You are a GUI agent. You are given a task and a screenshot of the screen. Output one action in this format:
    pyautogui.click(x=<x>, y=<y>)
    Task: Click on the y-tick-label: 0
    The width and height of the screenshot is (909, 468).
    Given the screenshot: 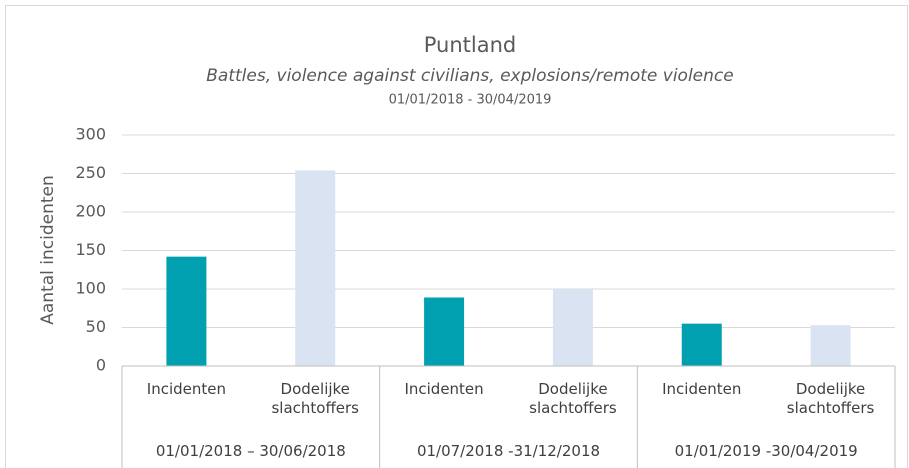 What is the action you would take?
    pyautogui.click(x=101, y=365)
    